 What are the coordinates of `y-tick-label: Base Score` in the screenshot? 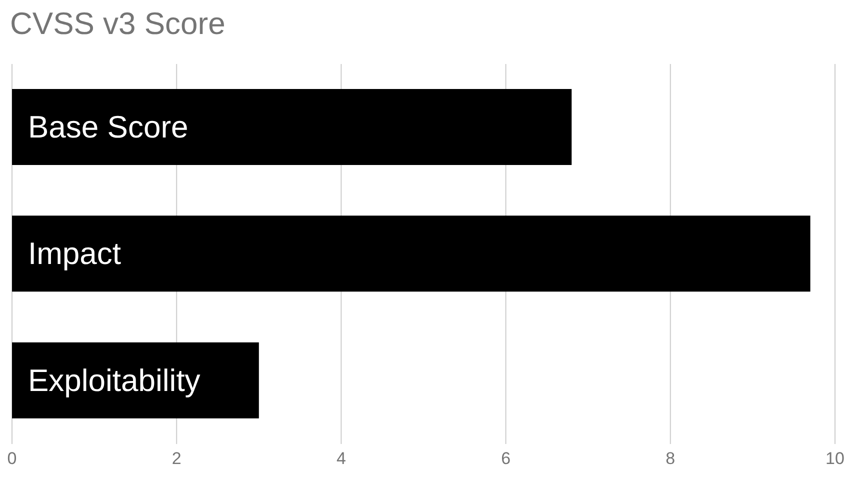 It's located at (108, 127).